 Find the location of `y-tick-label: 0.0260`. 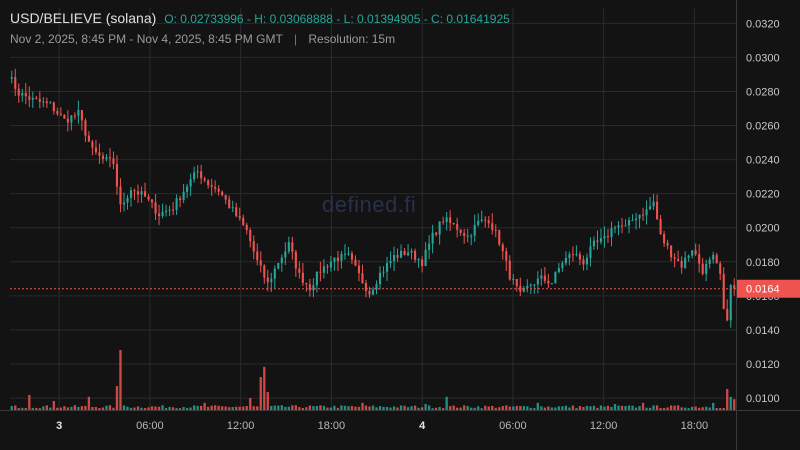

y-tick-label: 0.0260 is located at coordinates (763, 127).